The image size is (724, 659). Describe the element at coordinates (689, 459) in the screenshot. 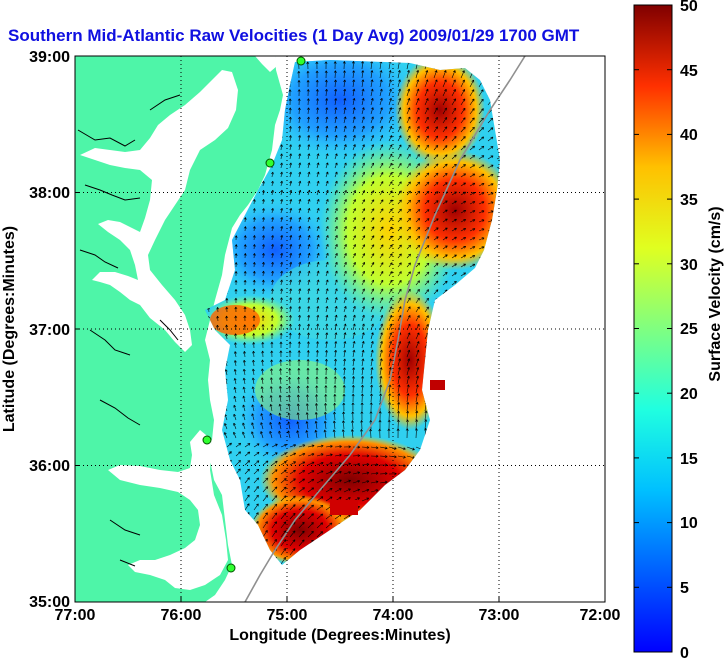

I see `colorbar-tick-label: 15` at that location.